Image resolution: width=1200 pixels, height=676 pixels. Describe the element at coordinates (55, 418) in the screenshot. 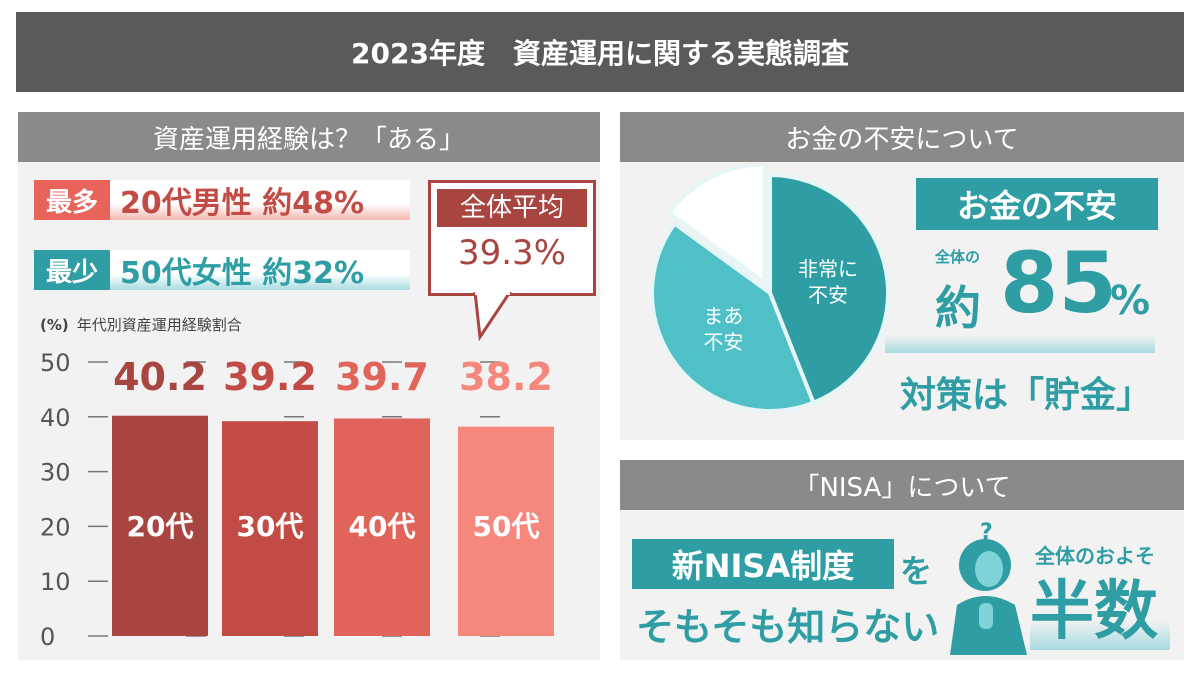

I see `y-tick-label: 40` at that location.